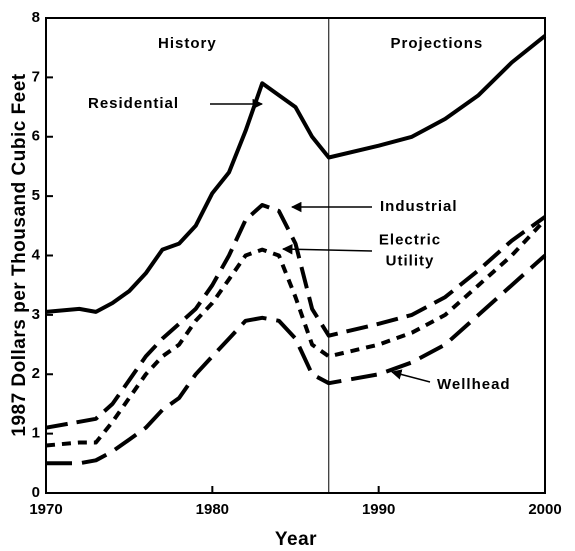  I want to click on y-tick-label: 0, so click(36, 492).